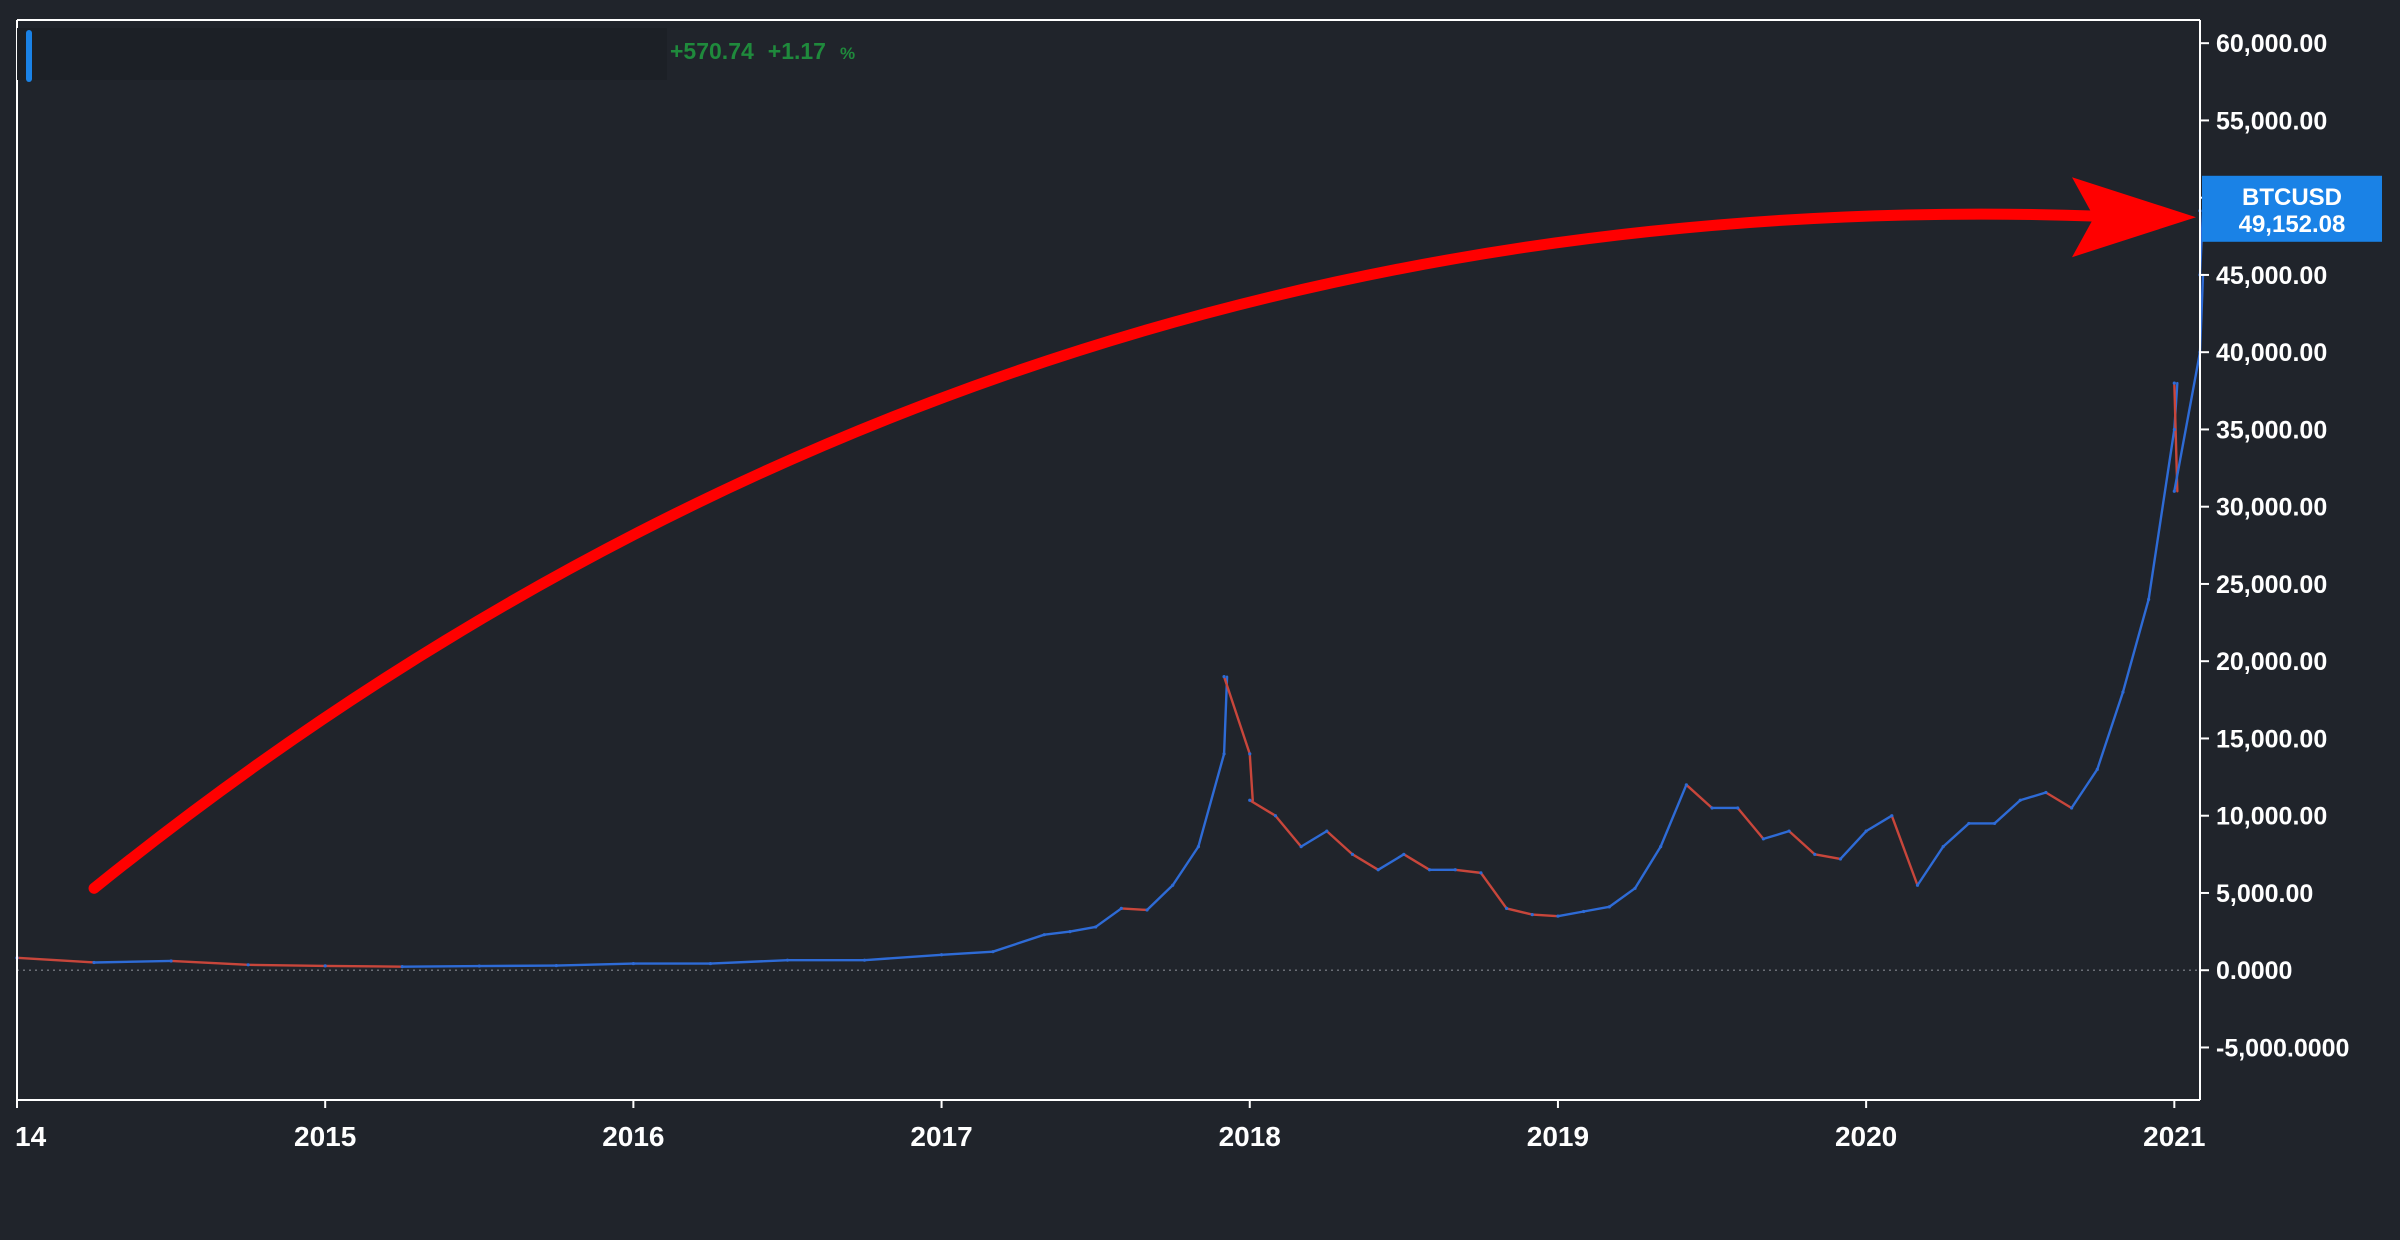  Describe the element at coordinates (29, 56) in the screenshot. I see `legend-accent-marker` at that location.